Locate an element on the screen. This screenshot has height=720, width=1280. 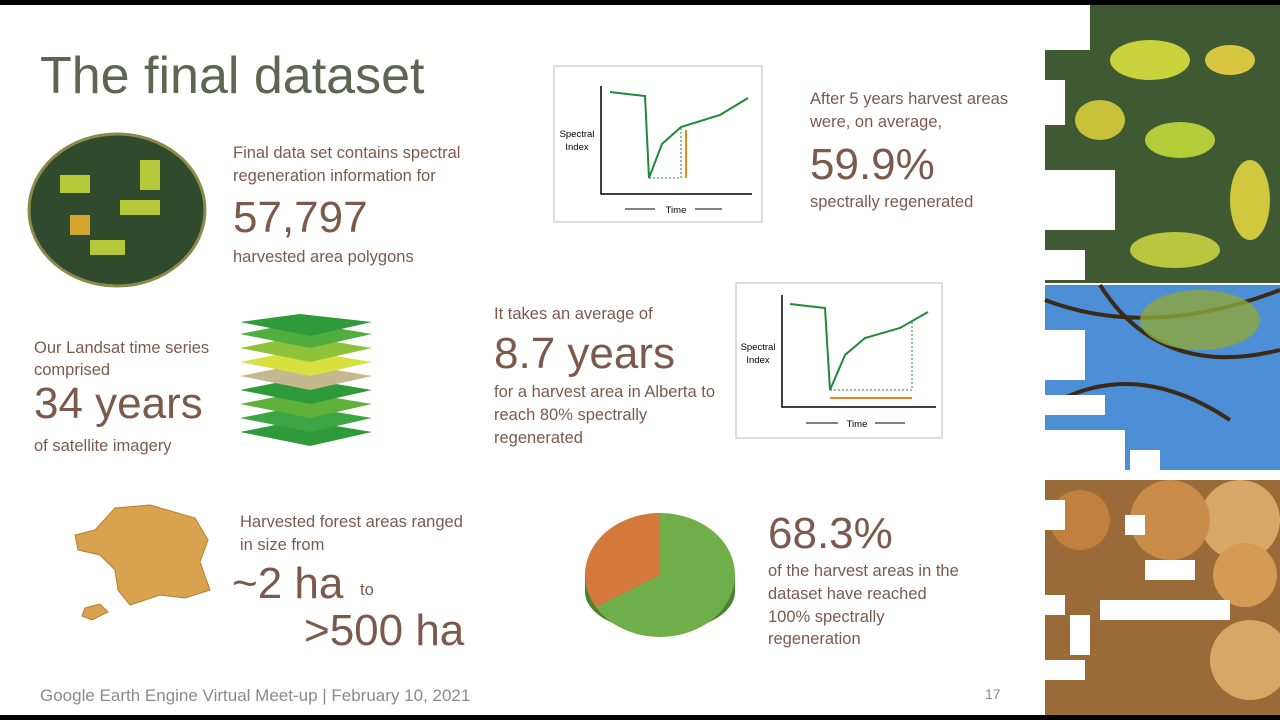
text-line: Our Landsat time series is located at coordinates (121, 348).